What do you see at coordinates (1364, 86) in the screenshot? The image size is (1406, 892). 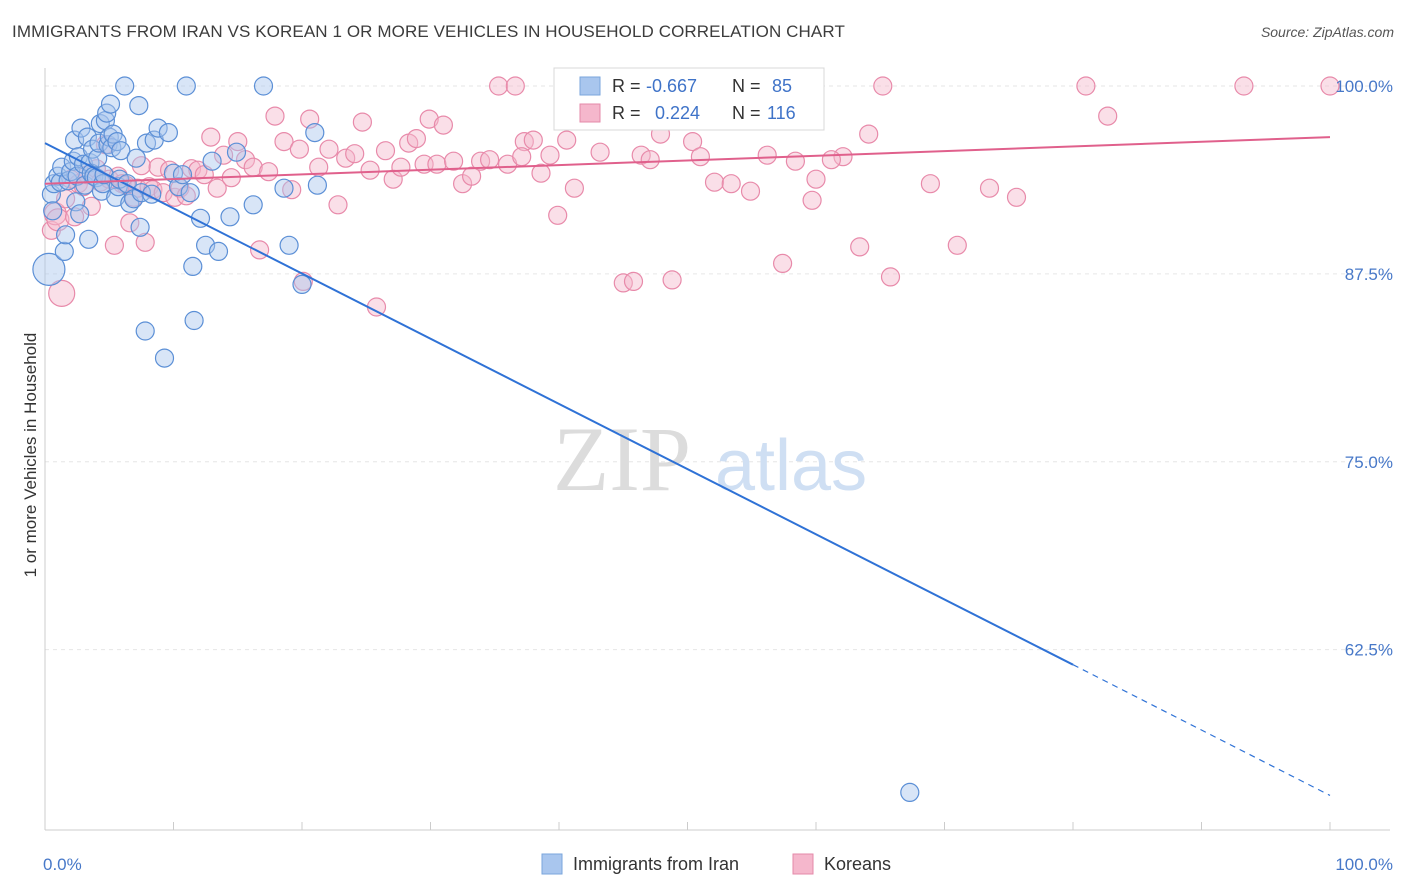 I see `y-tick-label: 100.0%` at bounding box center [1364, 86].